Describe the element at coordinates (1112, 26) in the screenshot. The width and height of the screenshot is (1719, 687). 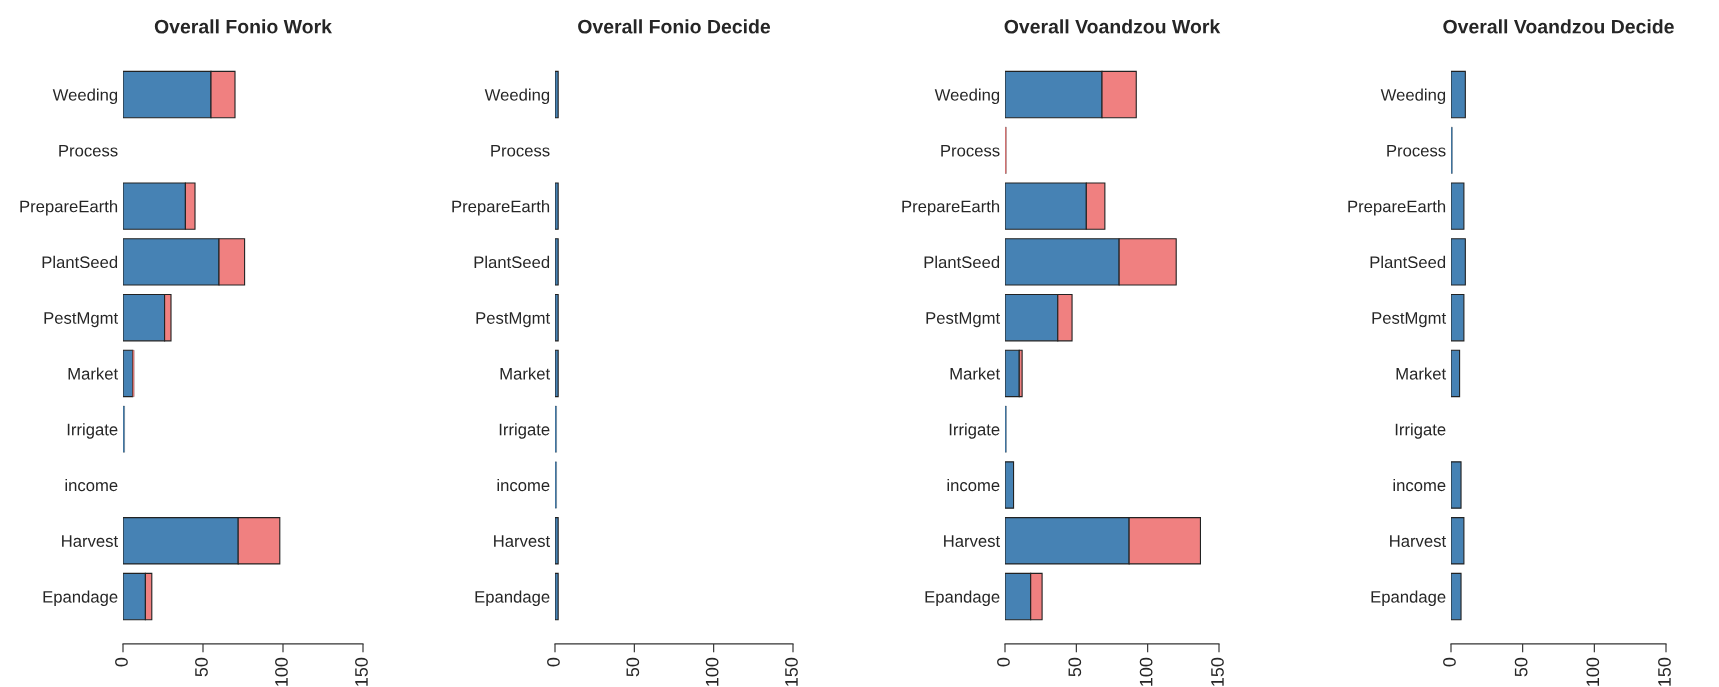
I see `chart-title: Overall Voandzou Work` at that location.